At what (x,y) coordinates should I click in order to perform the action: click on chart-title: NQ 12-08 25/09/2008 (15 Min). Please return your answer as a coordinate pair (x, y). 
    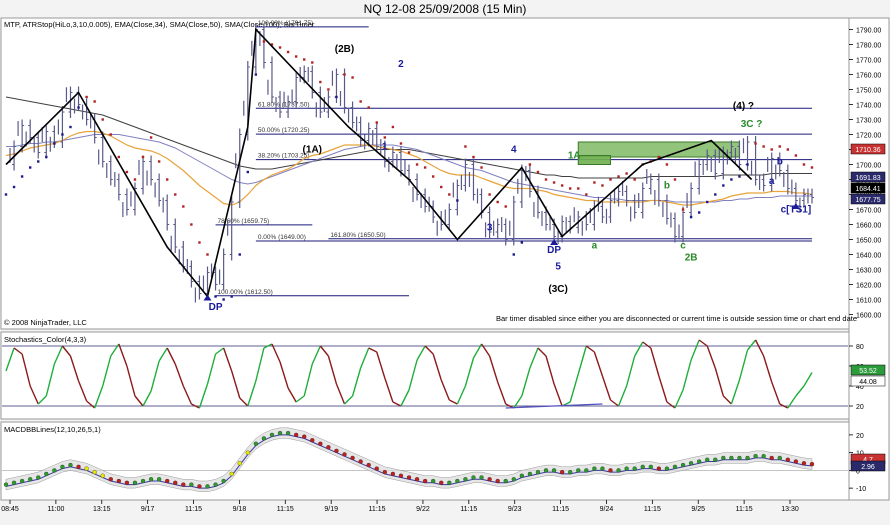
    Looking at the image, I should click on (445, 9).